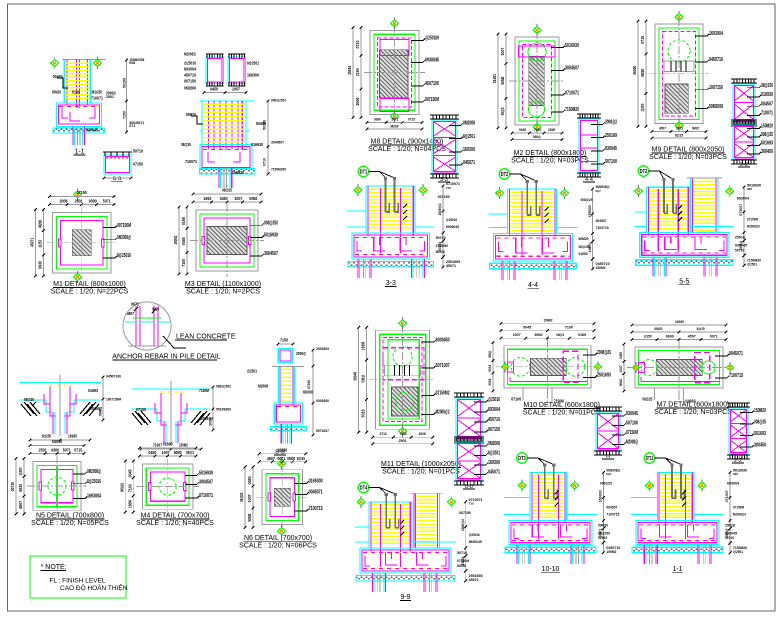 This screenshot has width=781, height=618. I want to click on svg-text: 9300450, so click(322, 401).